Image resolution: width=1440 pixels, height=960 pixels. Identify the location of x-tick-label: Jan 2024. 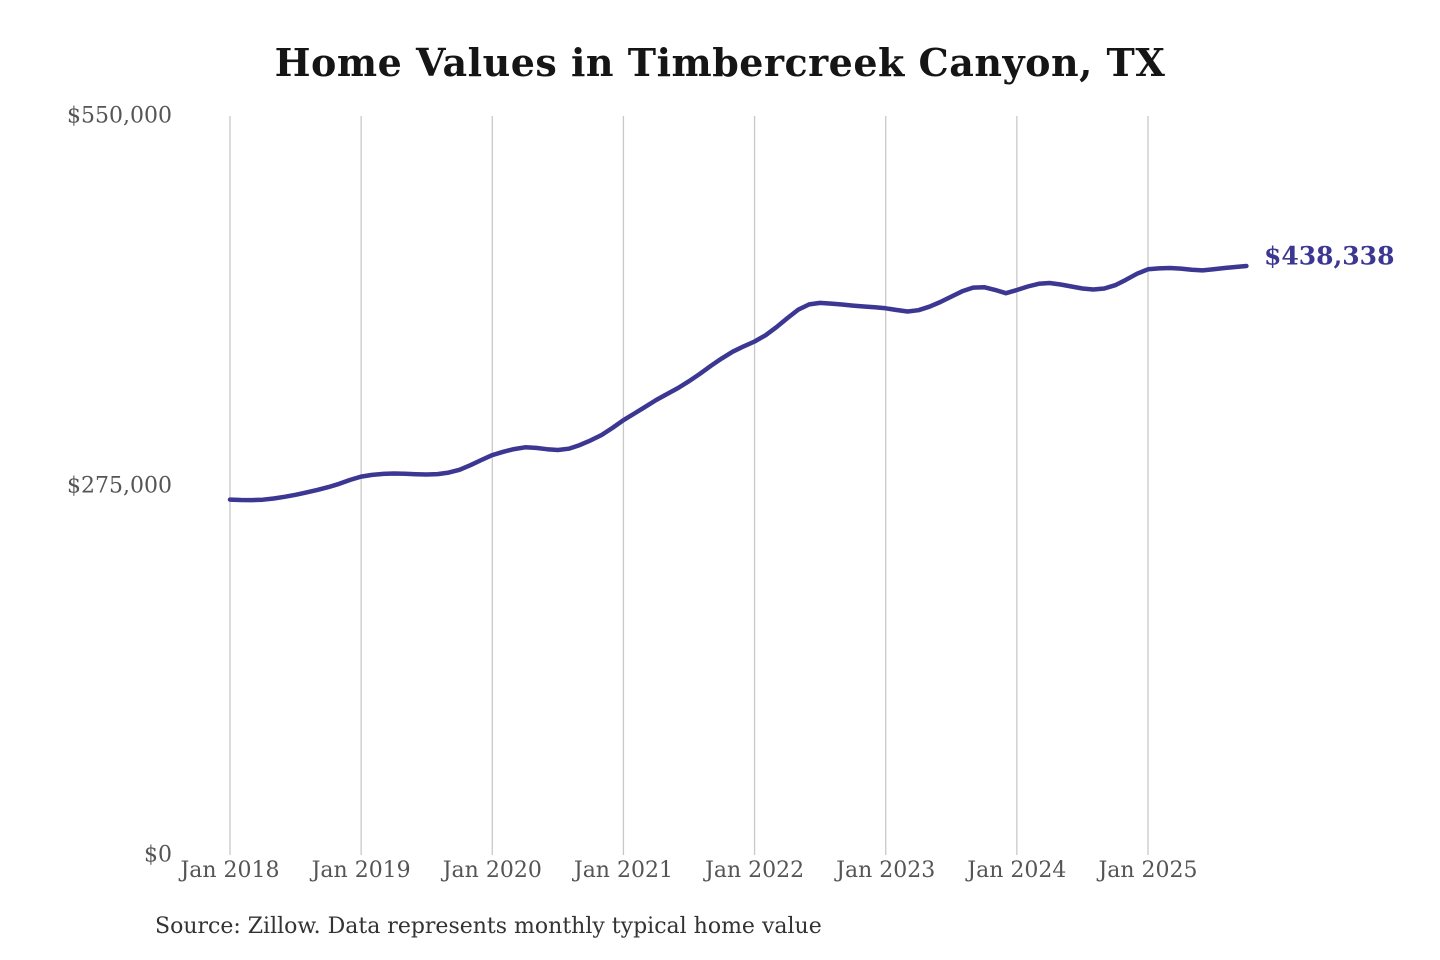
(1017, 870).